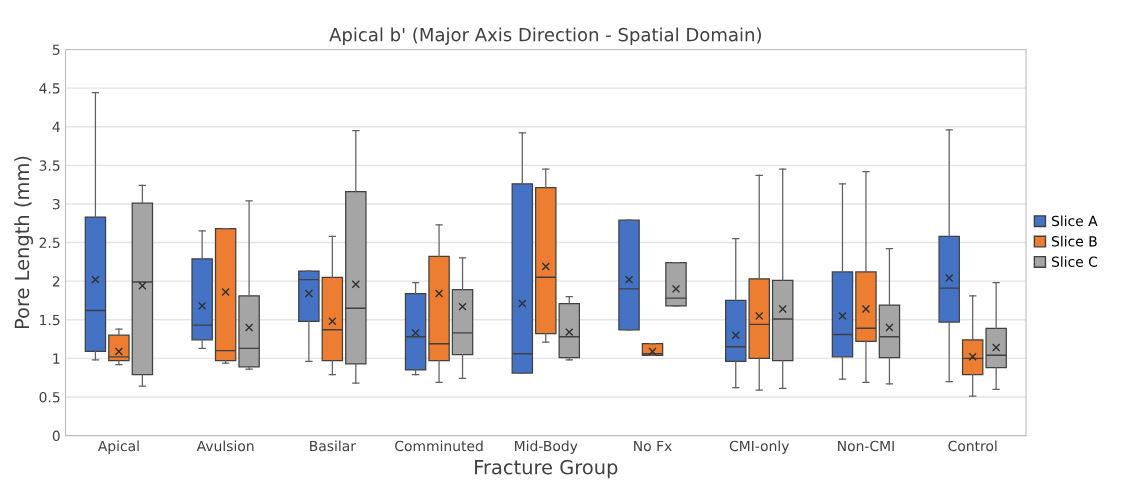 This screenshot has height=495, width=1130. What do you see at coordinates (546, 447) in the screenshot?
I see `x-tick-label: Mid-Body` at bounding box center [546, 447].